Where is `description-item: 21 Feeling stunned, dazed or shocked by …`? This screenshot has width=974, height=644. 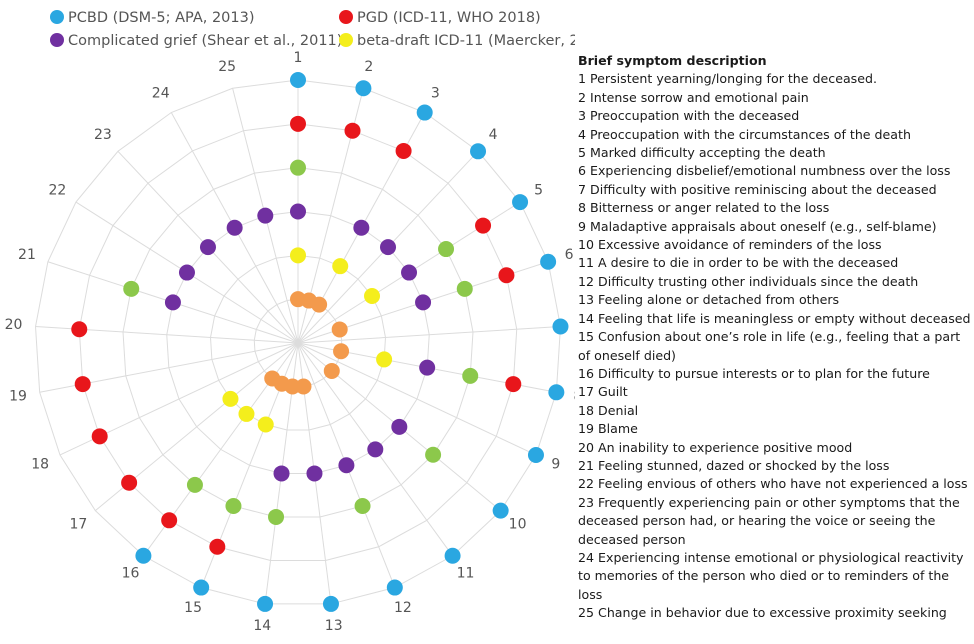 description-item: 21 Feeling stunned, dazed or shocked by … is located at coordinates (734, 465).